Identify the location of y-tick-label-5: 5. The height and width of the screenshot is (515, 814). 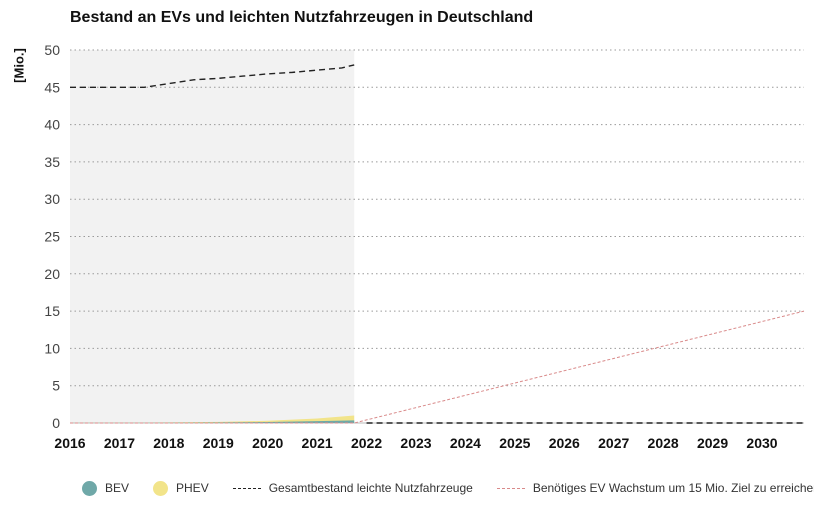
(56, 386).